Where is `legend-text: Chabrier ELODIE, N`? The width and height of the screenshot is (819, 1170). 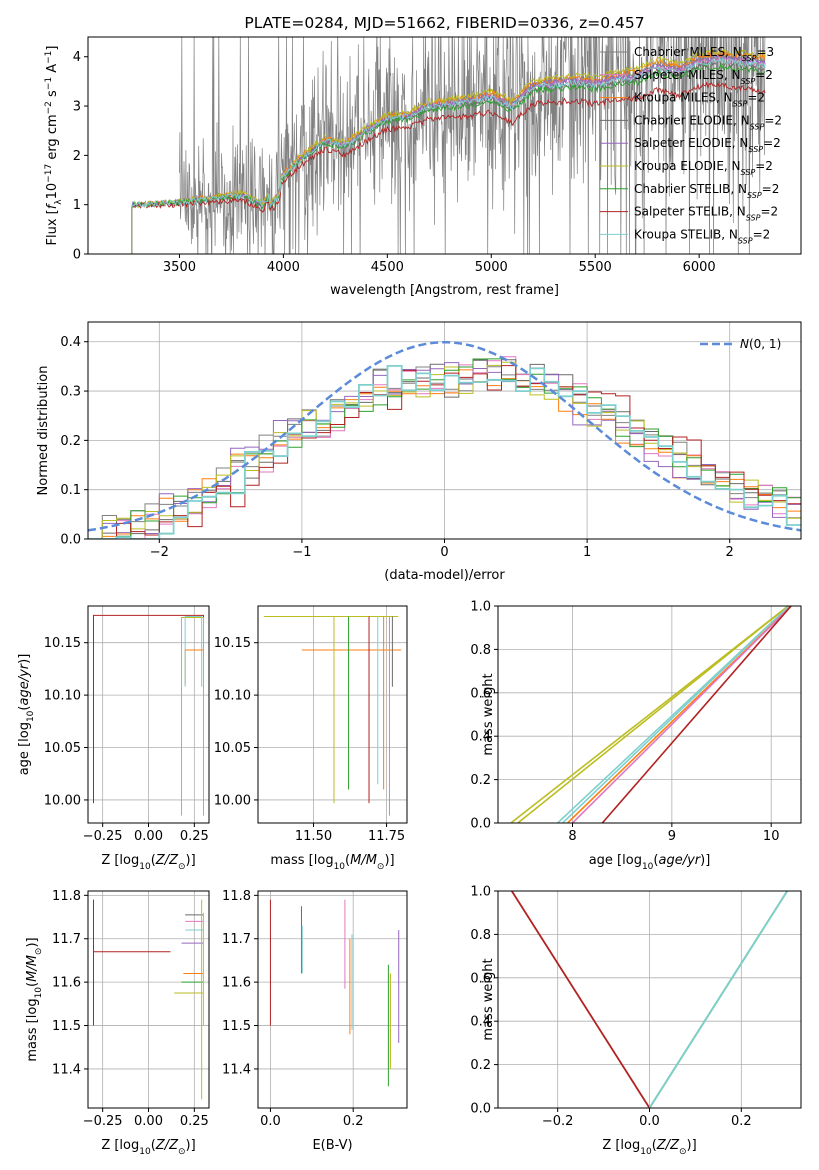
legend-text: Chabrier ELODIE, N is located at coordinates (692, 120).